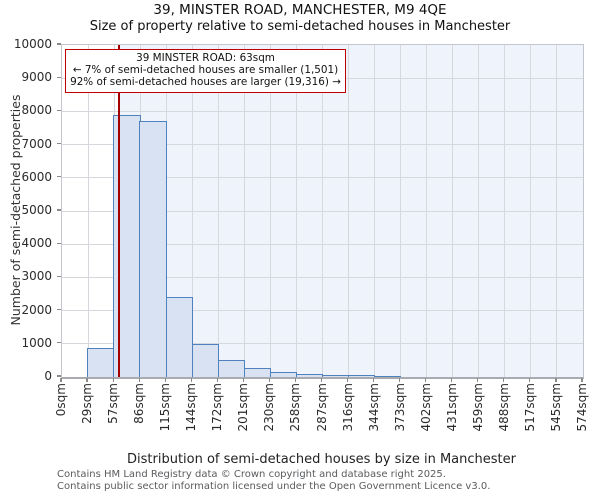 This screenshot has height=500, width=600. I want to click on y-tick-label: 5000, so click(36, 210).